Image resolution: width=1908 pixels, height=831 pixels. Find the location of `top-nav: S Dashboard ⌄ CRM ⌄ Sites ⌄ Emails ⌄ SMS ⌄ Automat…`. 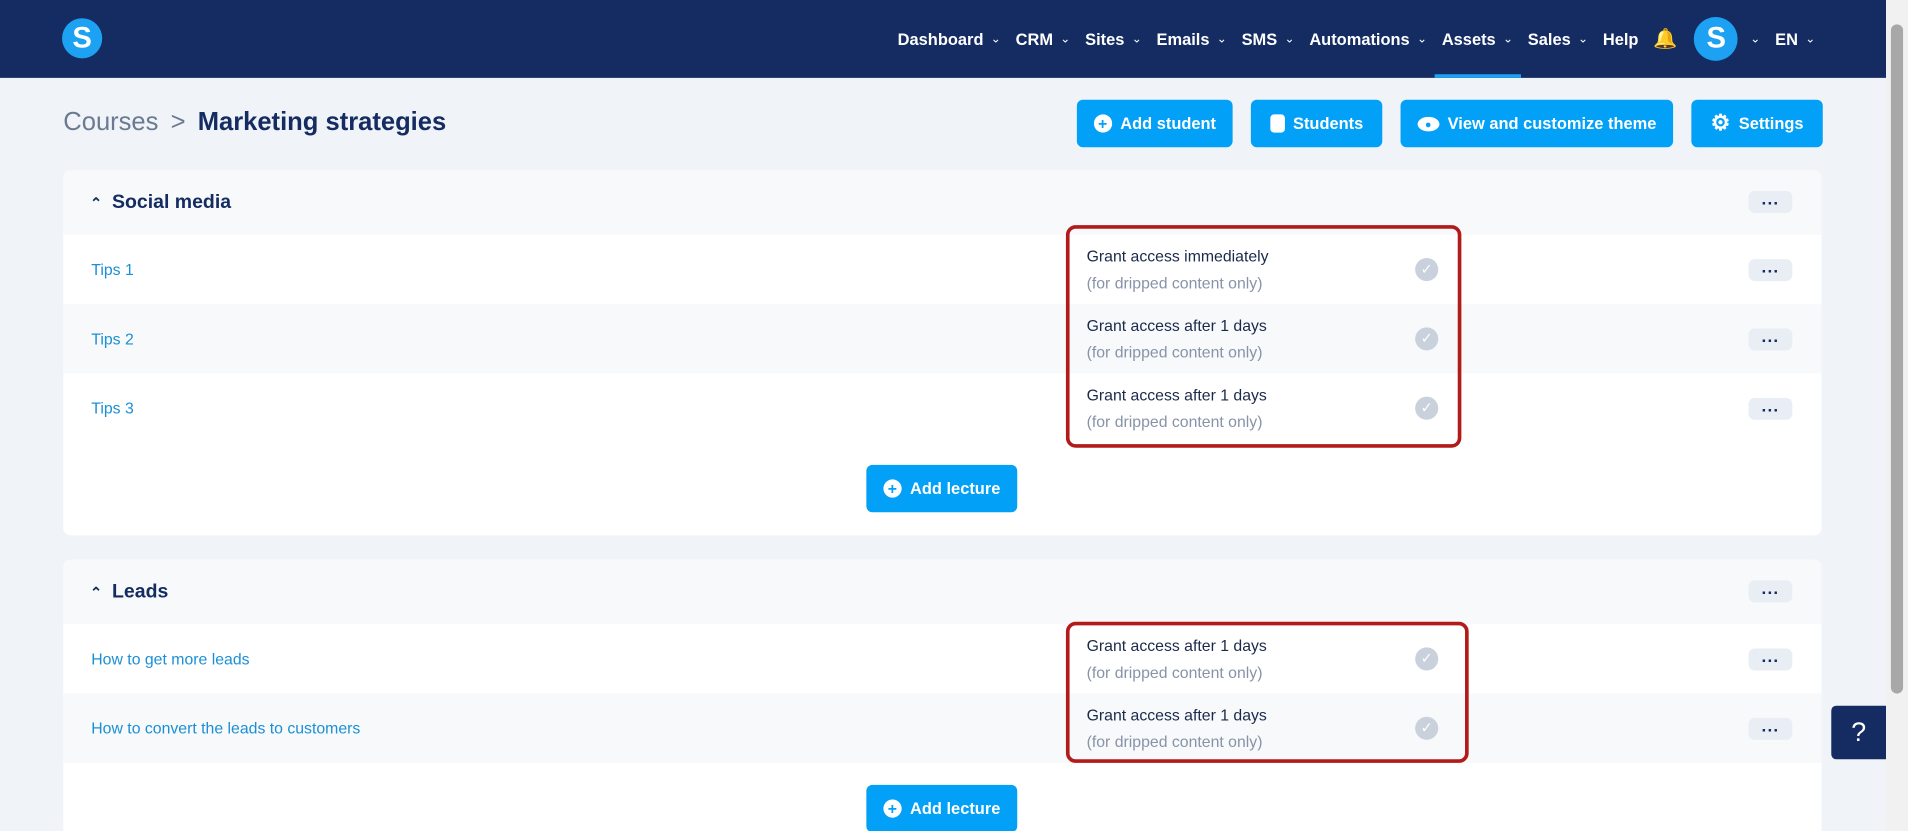

top-nav: S Dashboard ⌄ CRM ⌄ Sites ⌄ Emails ⌄ SMS ⌄ Automat… is located at coordinates (943, 39).